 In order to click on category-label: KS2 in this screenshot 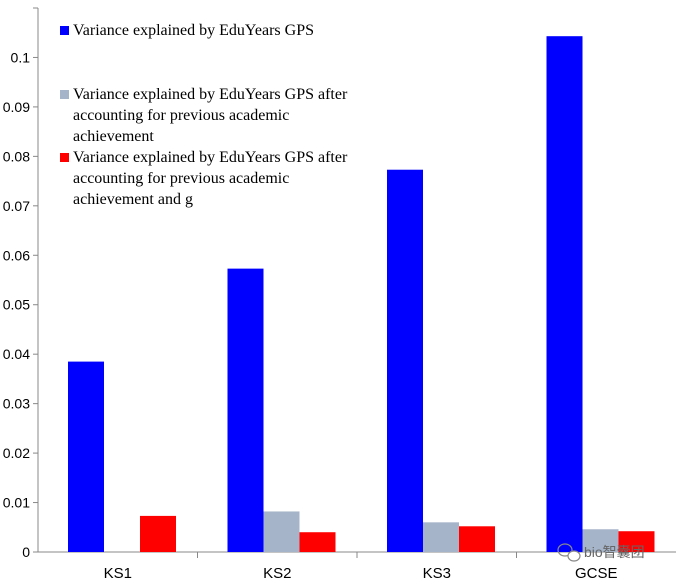, I will do `click(277, 573)`.